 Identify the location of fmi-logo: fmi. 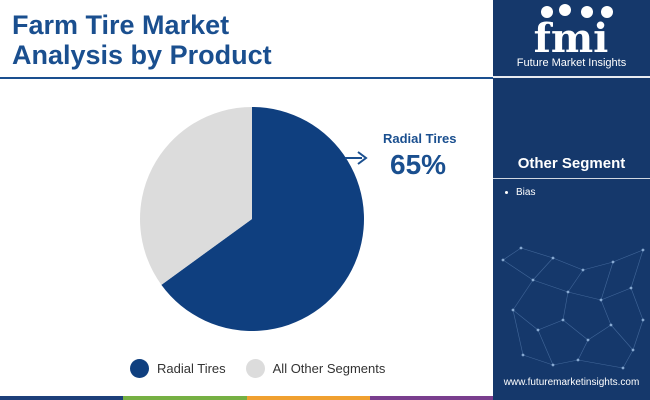
(573, 32).